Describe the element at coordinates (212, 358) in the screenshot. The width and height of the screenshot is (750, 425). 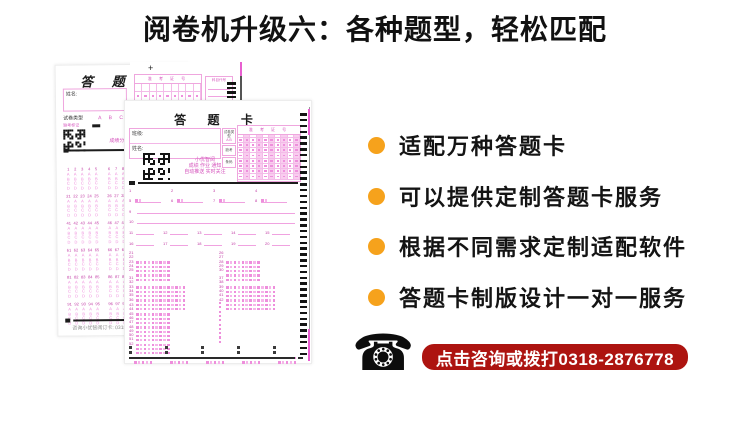
I see `bottom-line` at that location.